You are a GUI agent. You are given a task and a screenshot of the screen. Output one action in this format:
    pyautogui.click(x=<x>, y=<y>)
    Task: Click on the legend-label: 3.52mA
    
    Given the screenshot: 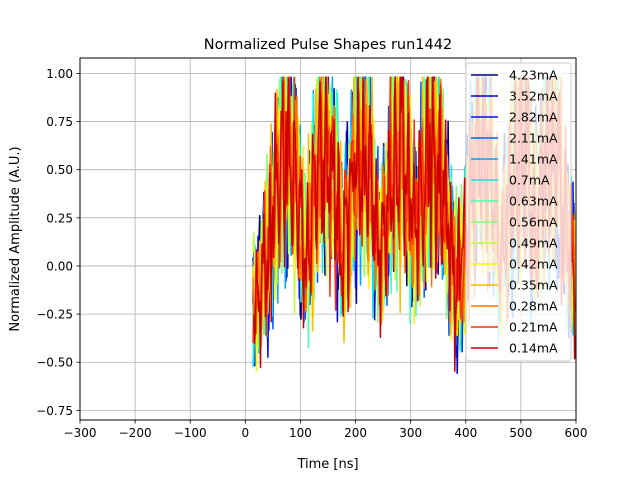 What is the action you would take?
    pyautogui.click(x=533, y=96)
    